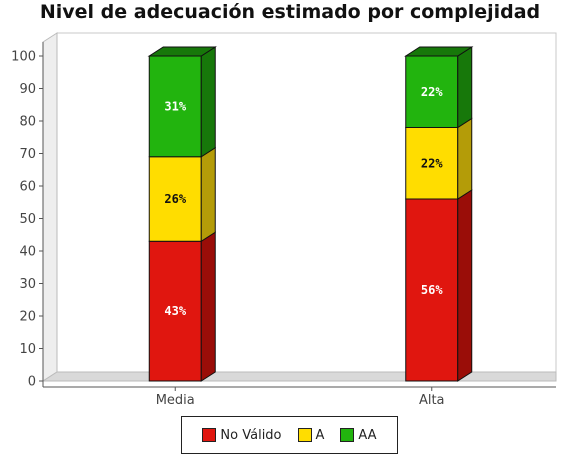  I want to click on left-wall, so click(50, 207).